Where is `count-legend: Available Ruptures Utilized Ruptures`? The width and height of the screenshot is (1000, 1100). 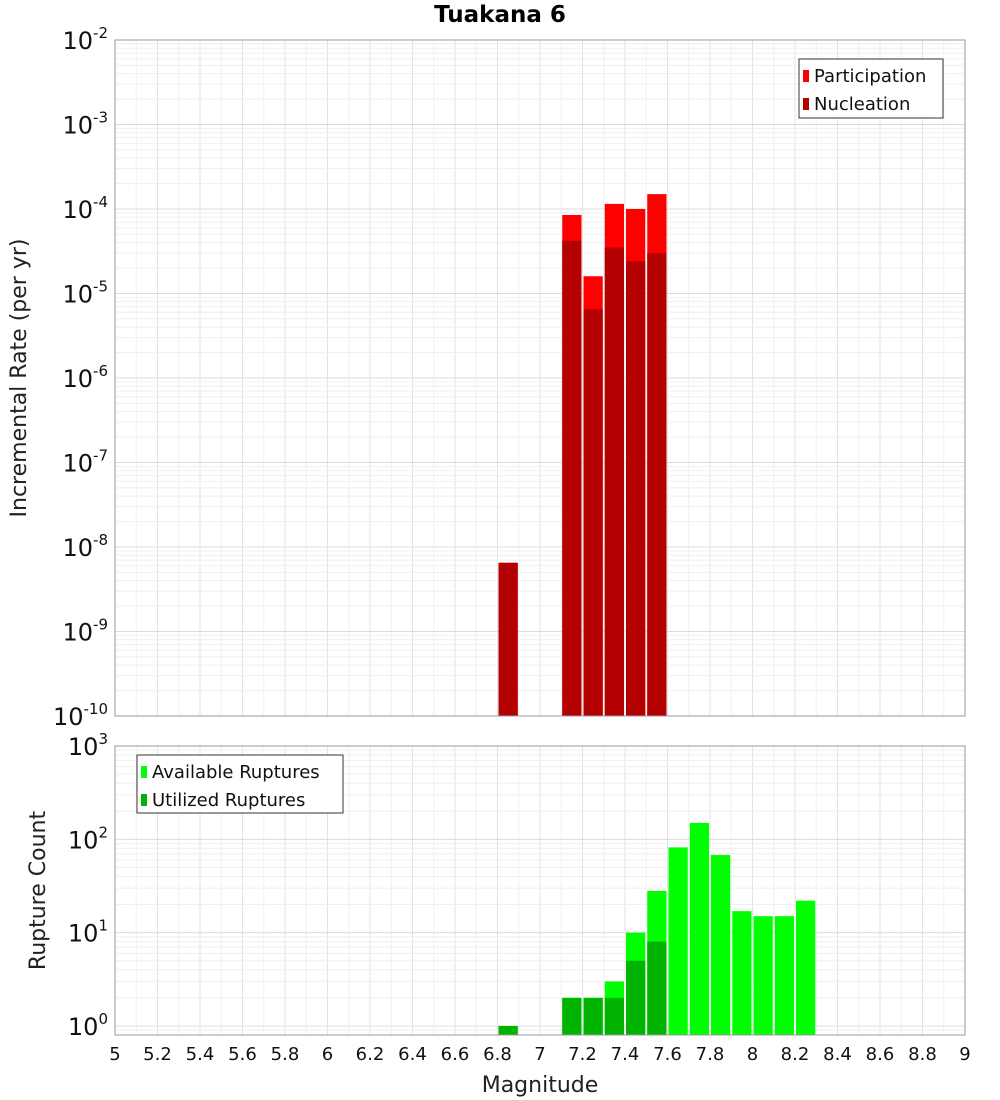 count-legend: Available Ruptures Utilized Ruptures is located at coordinates (240, 784).